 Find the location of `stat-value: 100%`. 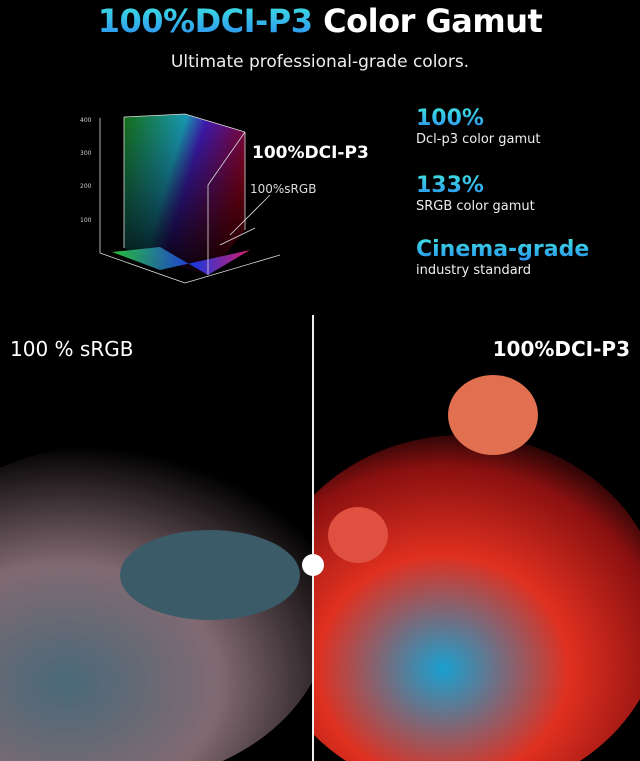

stat-value: 100% is located at coordinates (478, 118).